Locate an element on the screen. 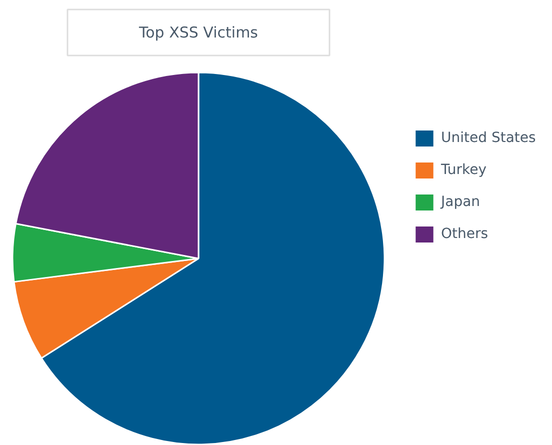  legend-label: United States is located at coordinates (488, 138).